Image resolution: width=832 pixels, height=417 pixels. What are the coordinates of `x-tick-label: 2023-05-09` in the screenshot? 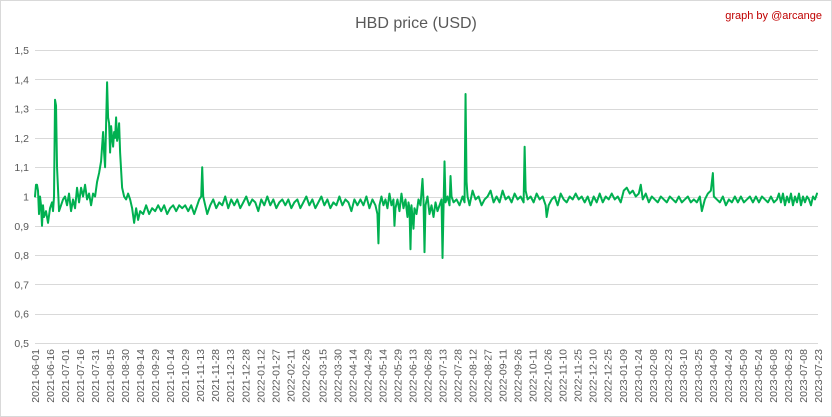 It's located at (744, 376).